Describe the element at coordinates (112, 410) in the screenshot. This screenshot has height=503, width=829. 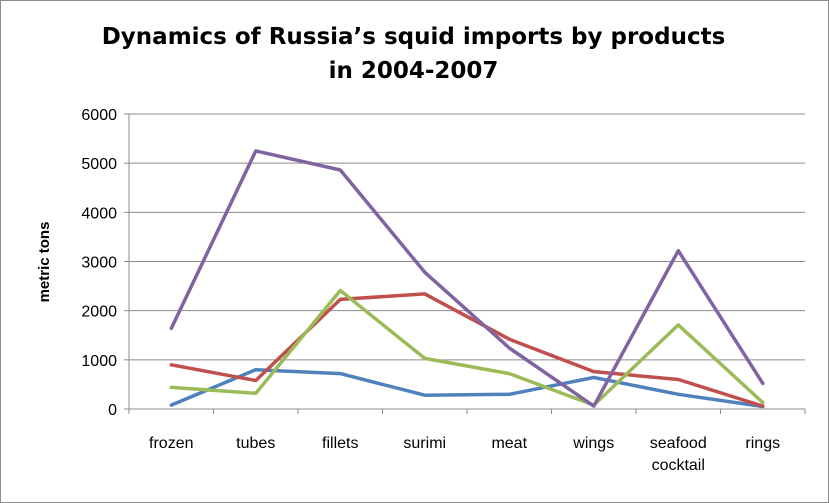
I see `y-tick-label: 0` at that location.